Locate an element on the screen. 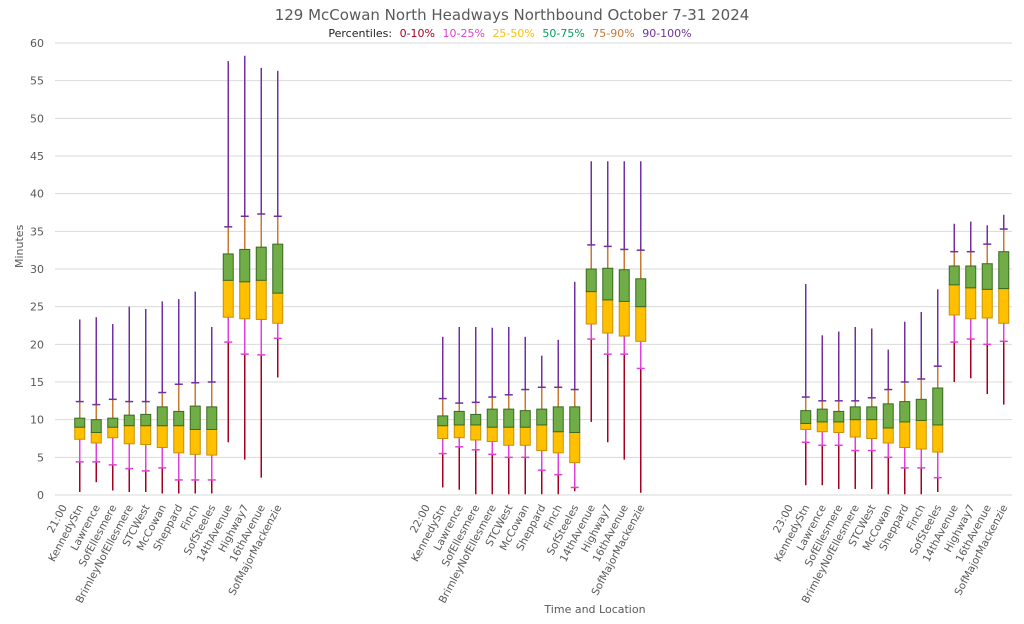 Image resolution: width=1024 pixels, height=624 pixels. y-tick-label: 10 is located at coordinates (37, 420).